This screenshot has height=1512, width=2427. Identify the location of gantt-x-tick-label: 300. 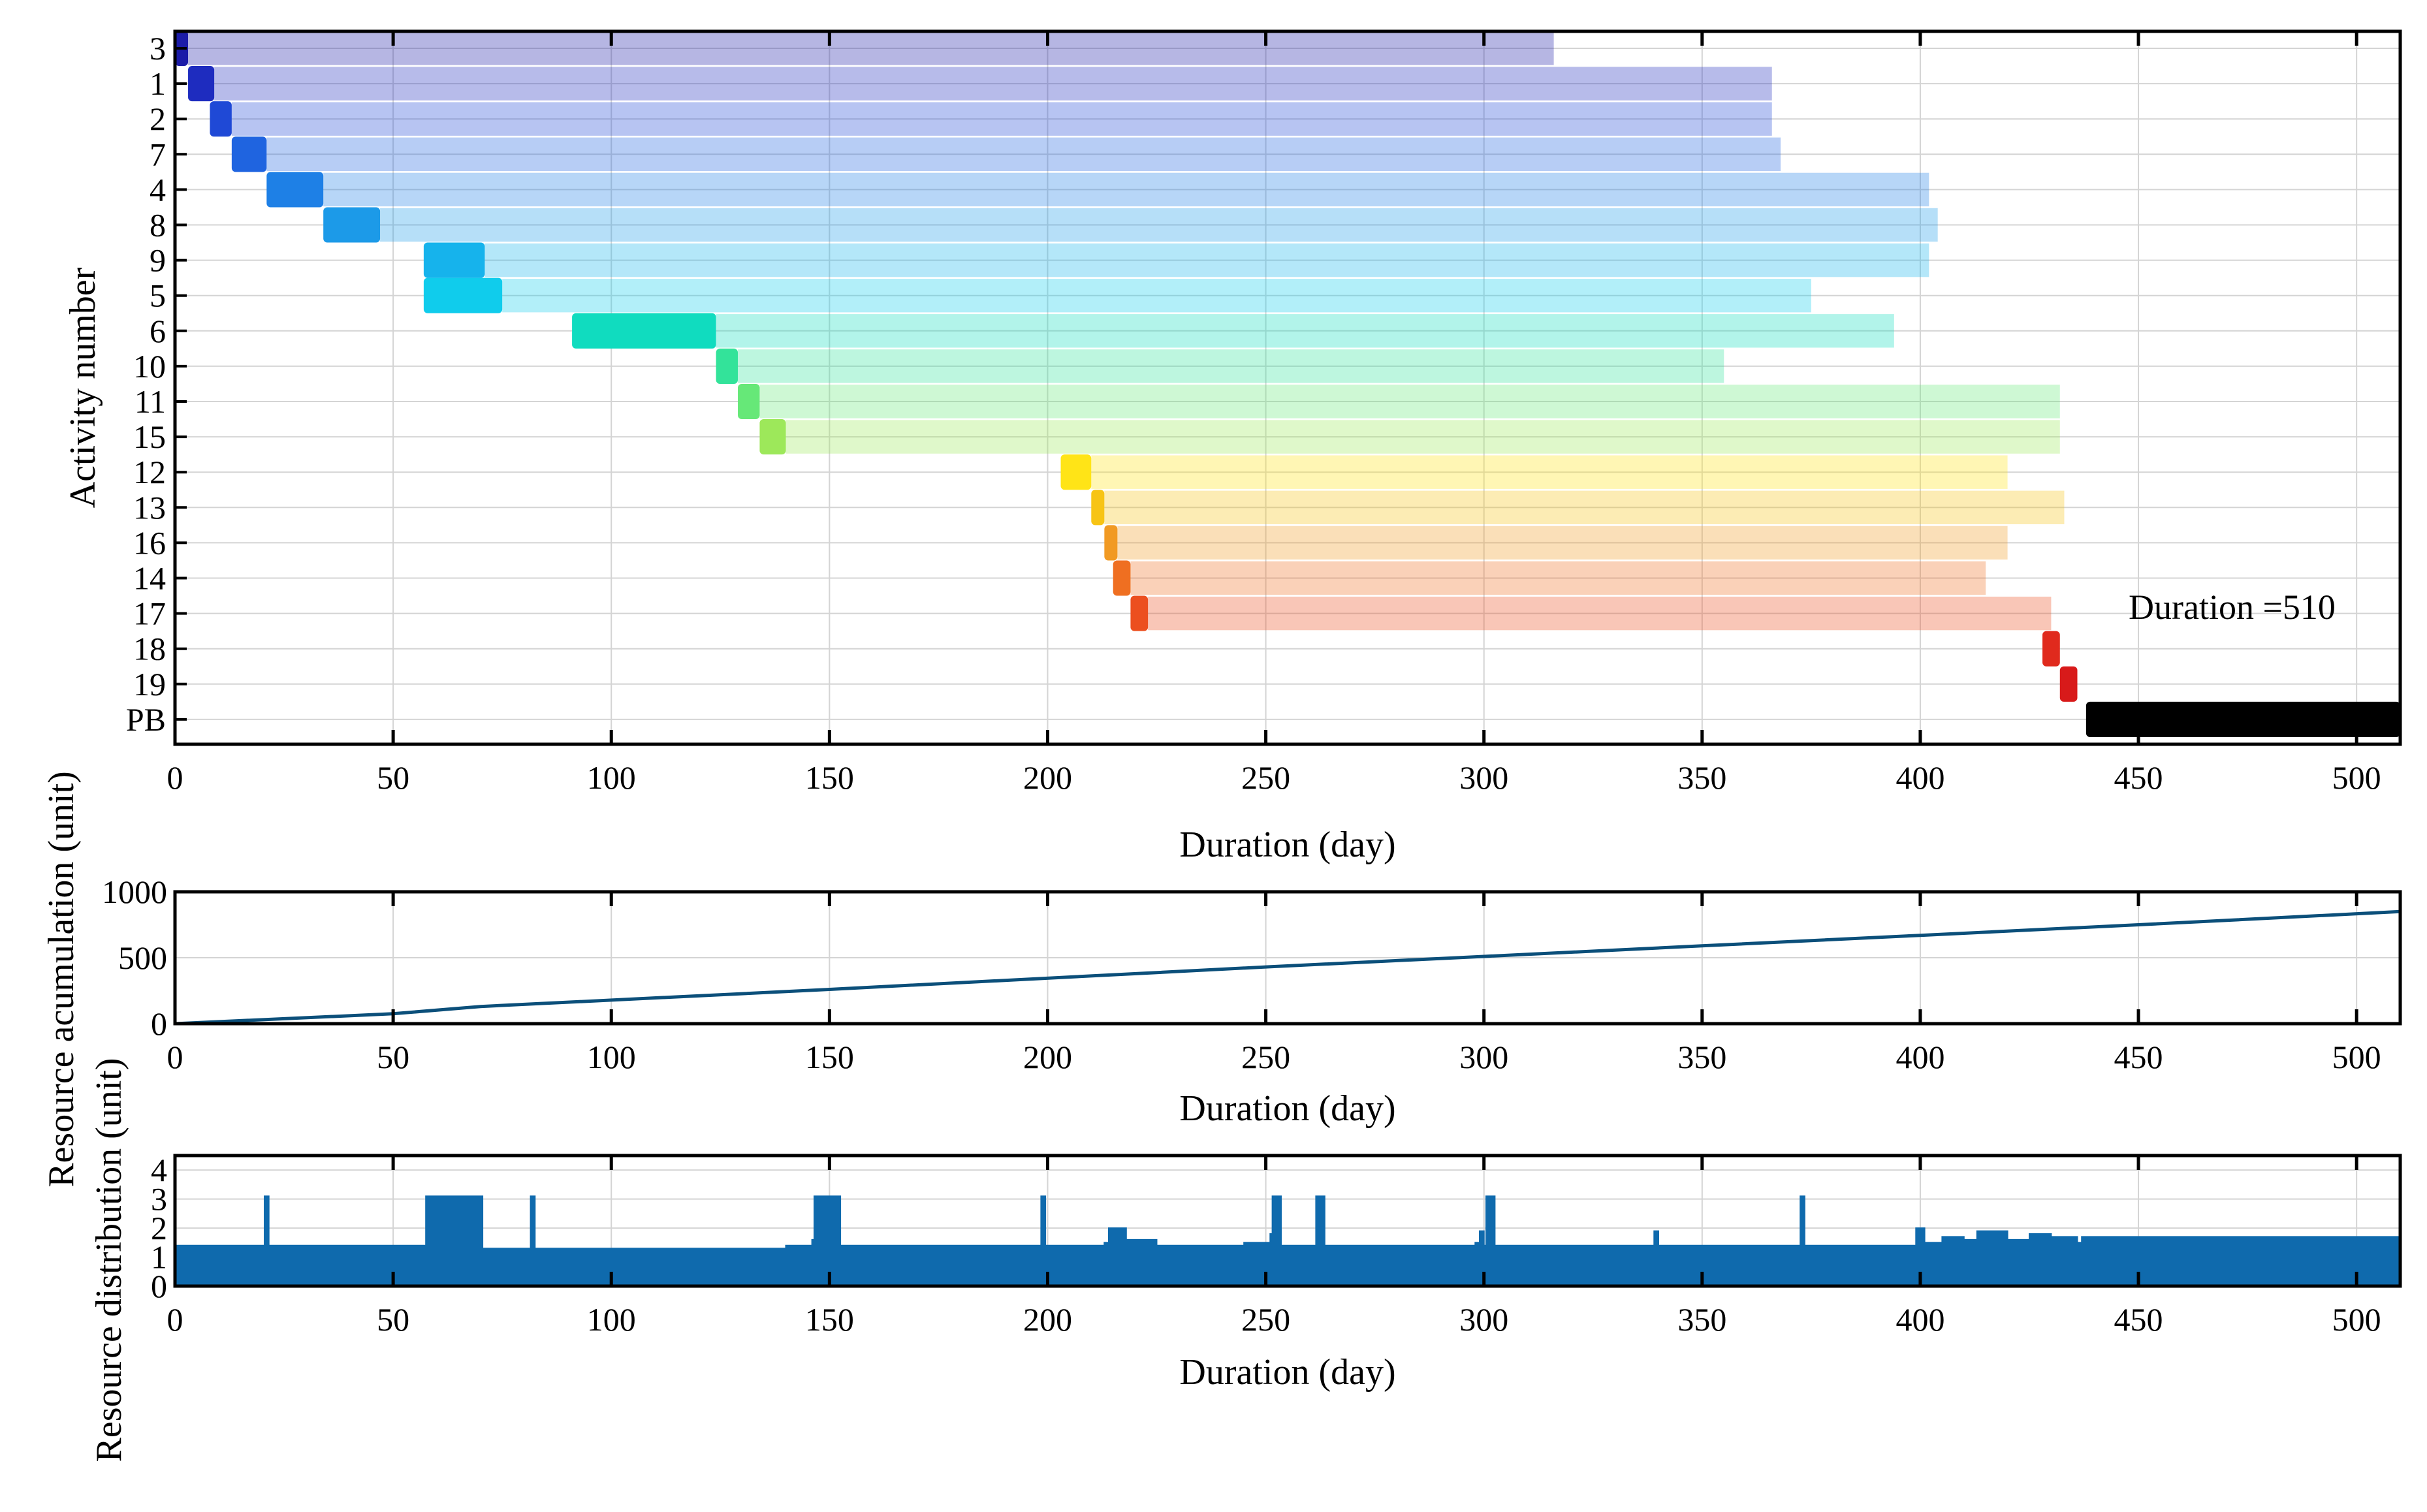
(1484, 777).